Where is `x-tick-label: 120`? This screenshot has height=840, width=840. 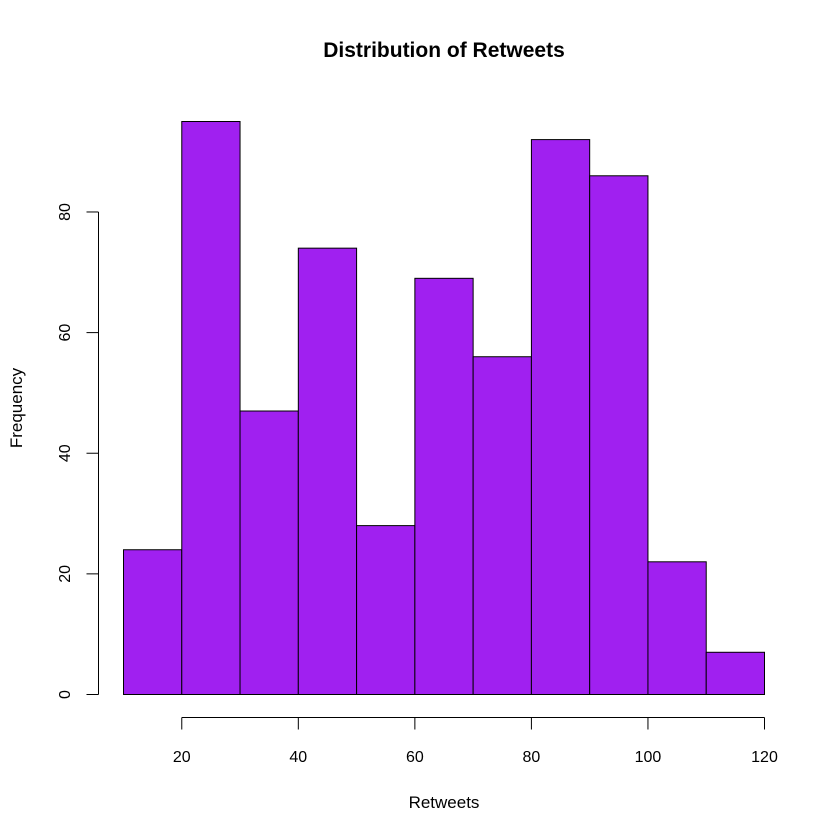 x-tick-label: 120 is located at coordinates (764, 757).